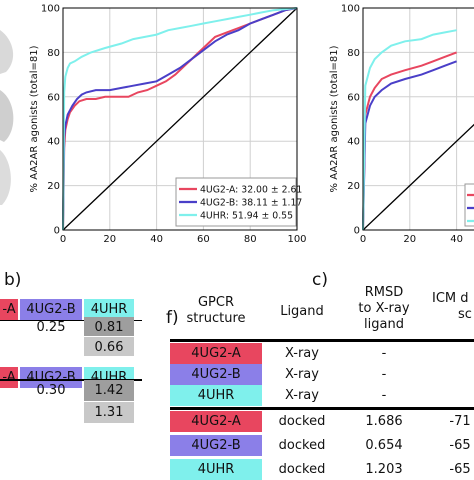  Describe the element at coordinates (384, 421) in the screenshot. I see `rmsd-cell: 1.686` at that location.